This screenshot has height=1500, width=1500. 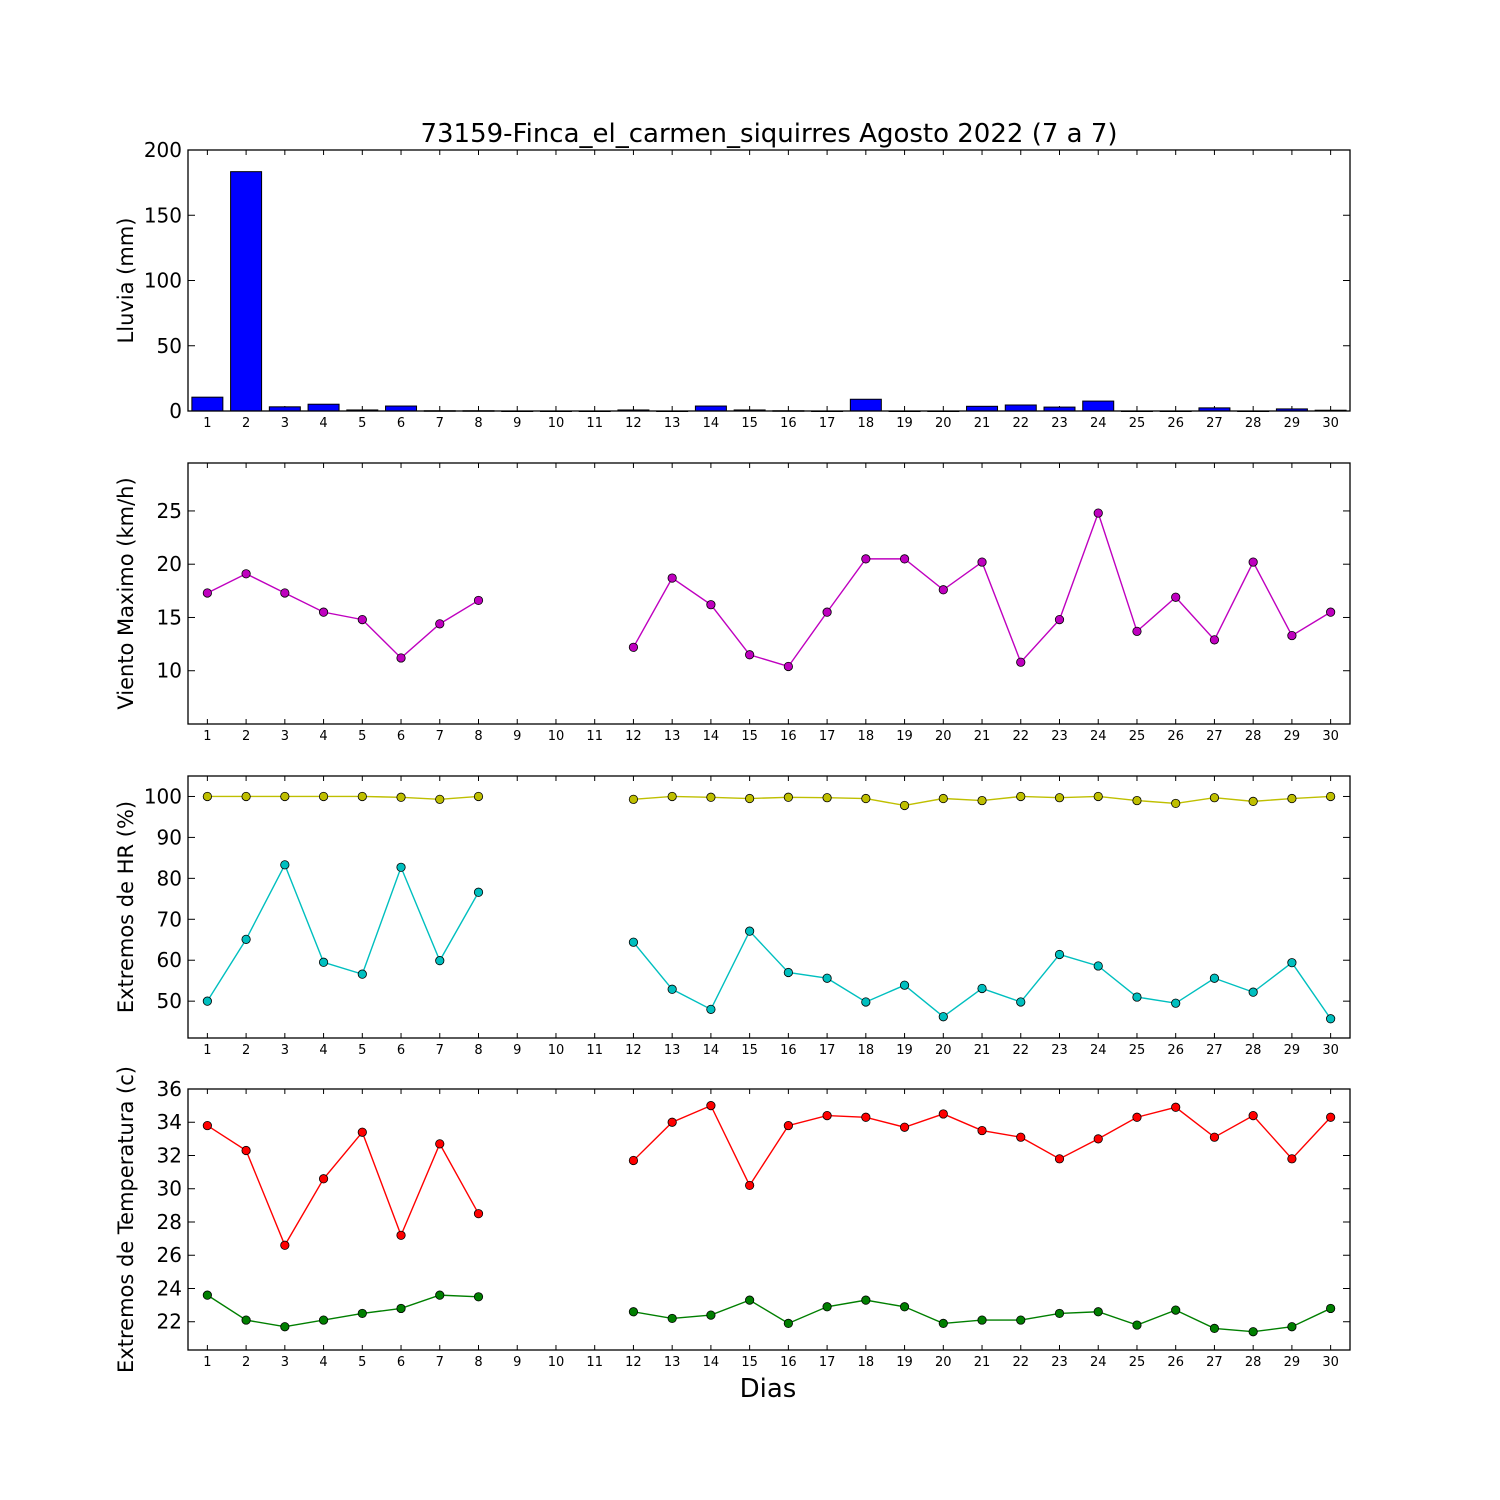 What do you see at coordinates (904, 1362) in the screenshot?
I see `x-tick-label: 19` at bounding box center [904, 1362].